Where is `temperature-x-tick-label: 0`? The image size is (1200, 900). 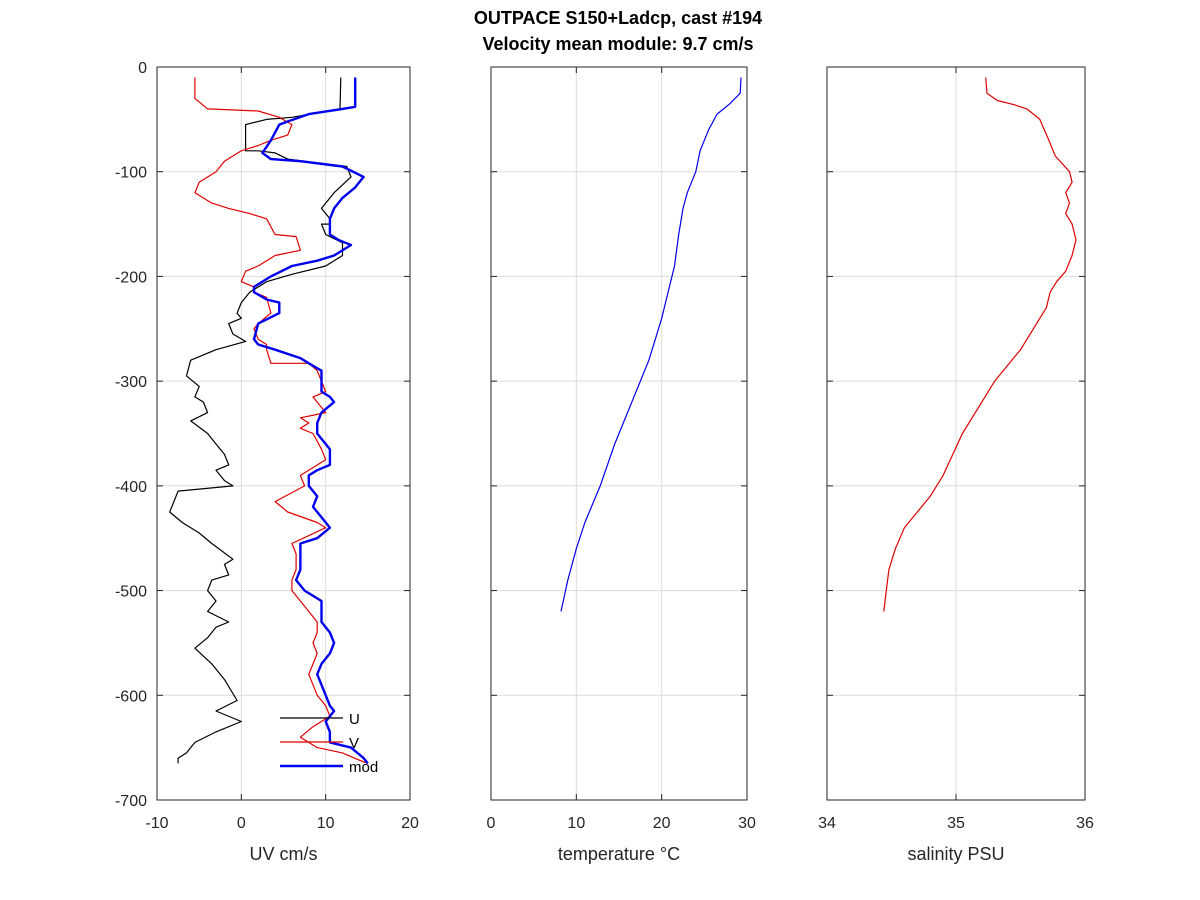 temperature-x-tick-label: 0 is located at coordinates (491, 823).